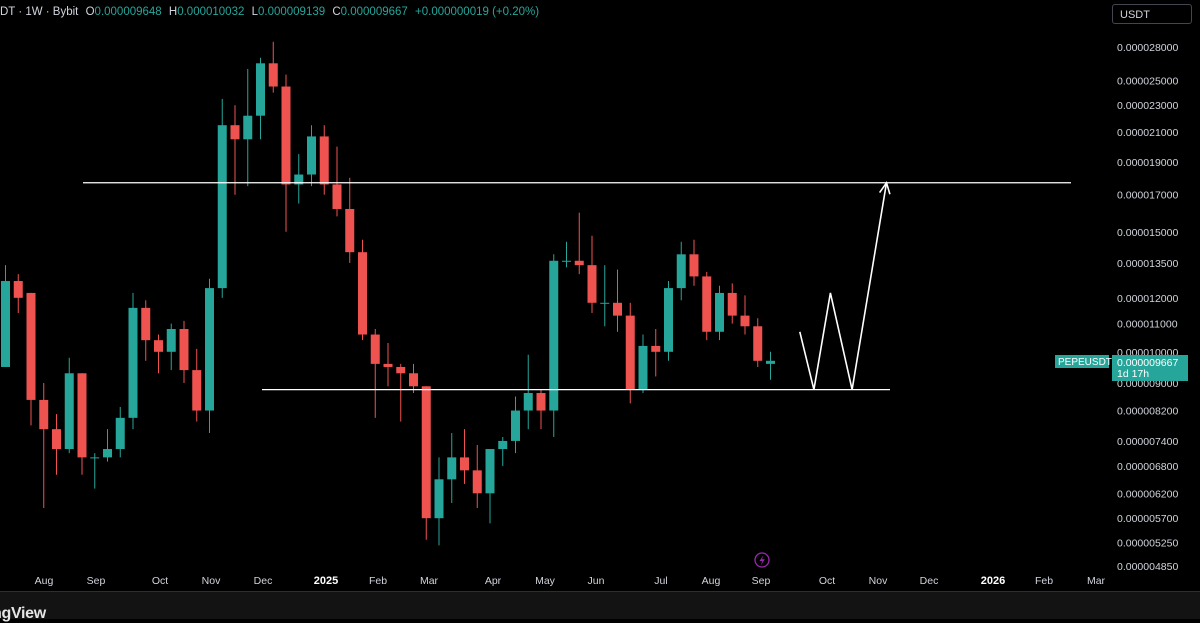 This screenshot has width=1200, height=623. I want to click on bottom-bar: ngView, so click(600, 606).